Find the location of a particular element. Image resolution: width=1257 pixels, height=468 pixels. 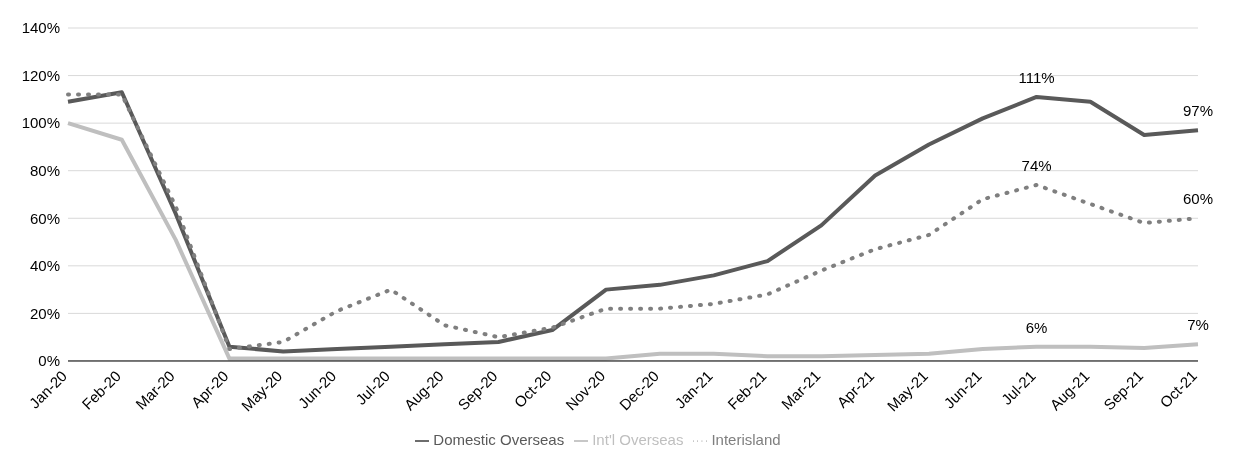

data-label: 60% is located at coordinates (1198, 199).